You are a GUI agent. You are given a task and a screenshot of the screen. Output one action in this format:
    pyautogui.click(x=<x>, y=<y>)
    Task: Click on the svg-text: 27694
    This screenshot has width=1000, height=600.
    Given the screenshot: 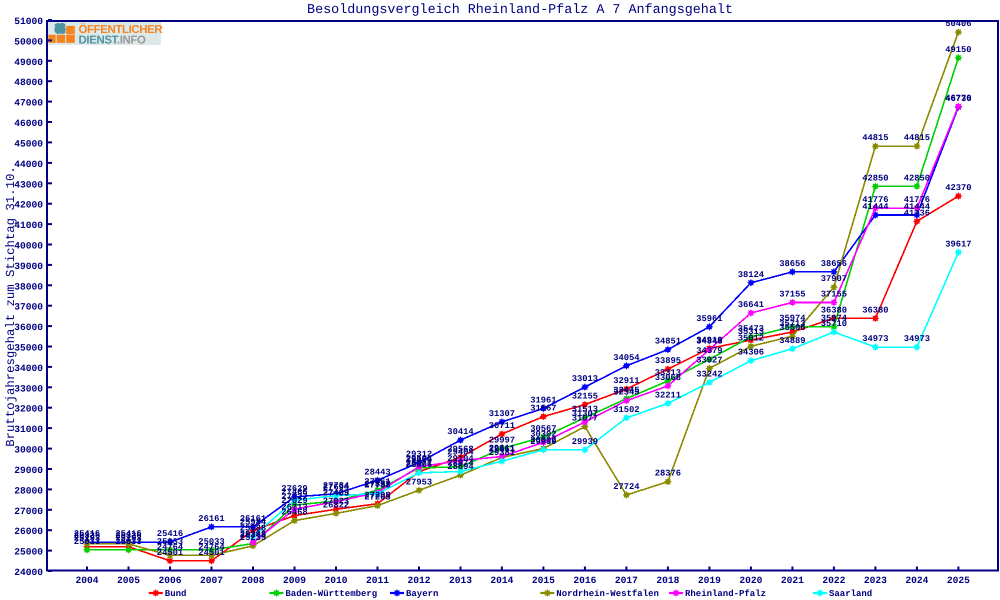 What is the action you would take?
    pyautogui.click(x=336, y=488)
    